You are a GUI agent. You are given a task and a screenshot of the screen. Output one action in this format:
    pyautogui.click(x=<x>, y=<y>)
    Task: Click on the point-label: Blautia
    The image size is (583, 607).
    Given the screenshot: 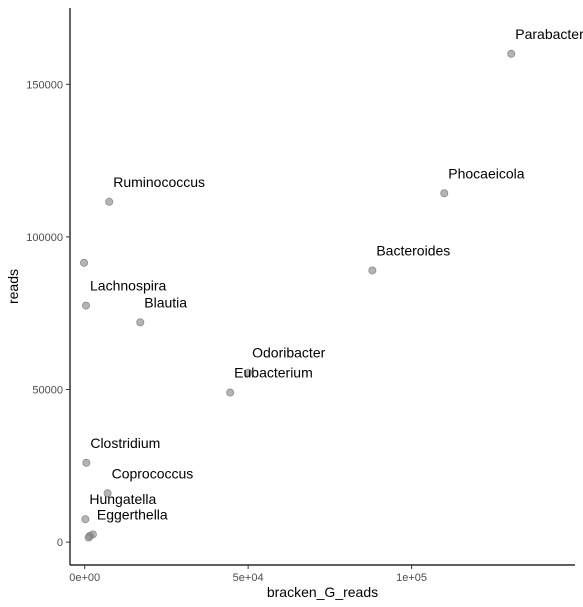 What is the action you would take?
    pyautogui.click(x=165, y=302)
    